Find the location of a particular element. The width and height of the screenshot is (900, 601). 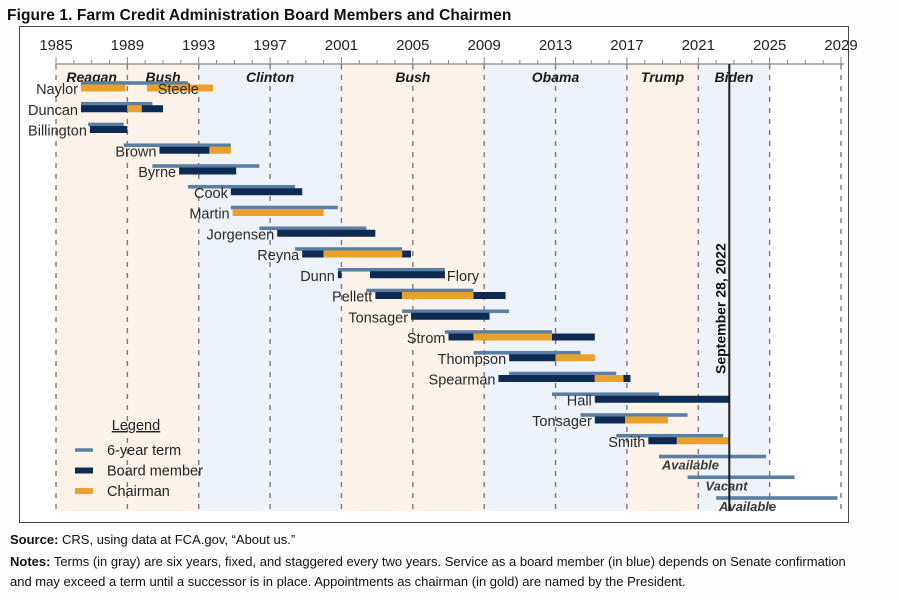

legend-swatch-term is located at coordinates (84, 450).